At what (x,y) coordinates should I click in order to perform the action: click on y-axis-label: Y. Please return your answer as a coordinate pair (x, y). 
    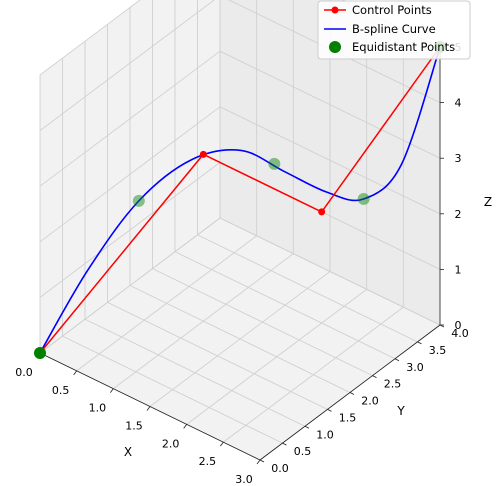
    Looking at the image, I should click on (400, 411).